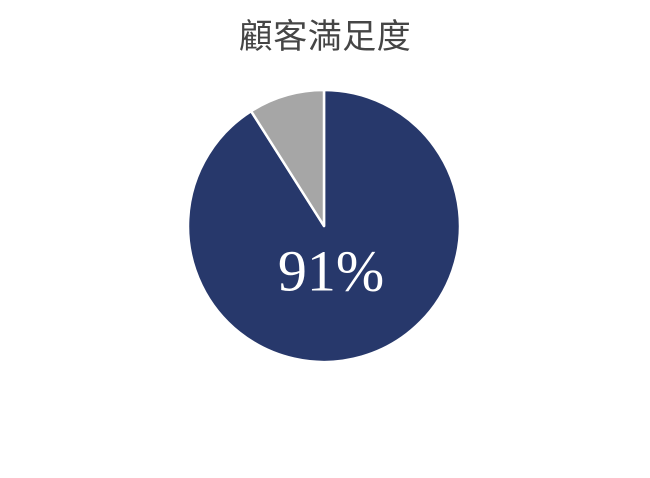 This screenshot has height=478, width=650. What do you see at coordinates (287, 158) in the screenshot?
I see `pie-slice-other` at bounding box center [287, 158].